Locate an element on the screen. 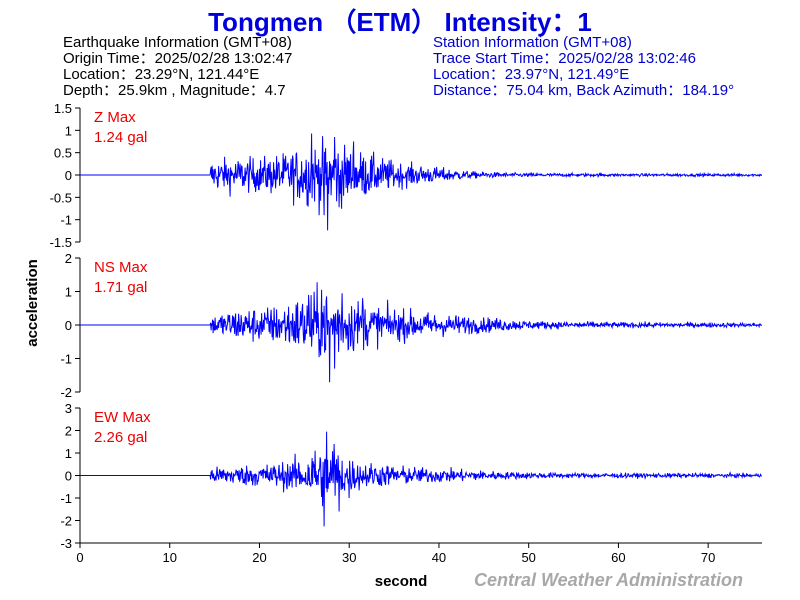 This screenshot has width=800, height=600. z-y-tick-label: 0 is located at coordinates (68, 175).